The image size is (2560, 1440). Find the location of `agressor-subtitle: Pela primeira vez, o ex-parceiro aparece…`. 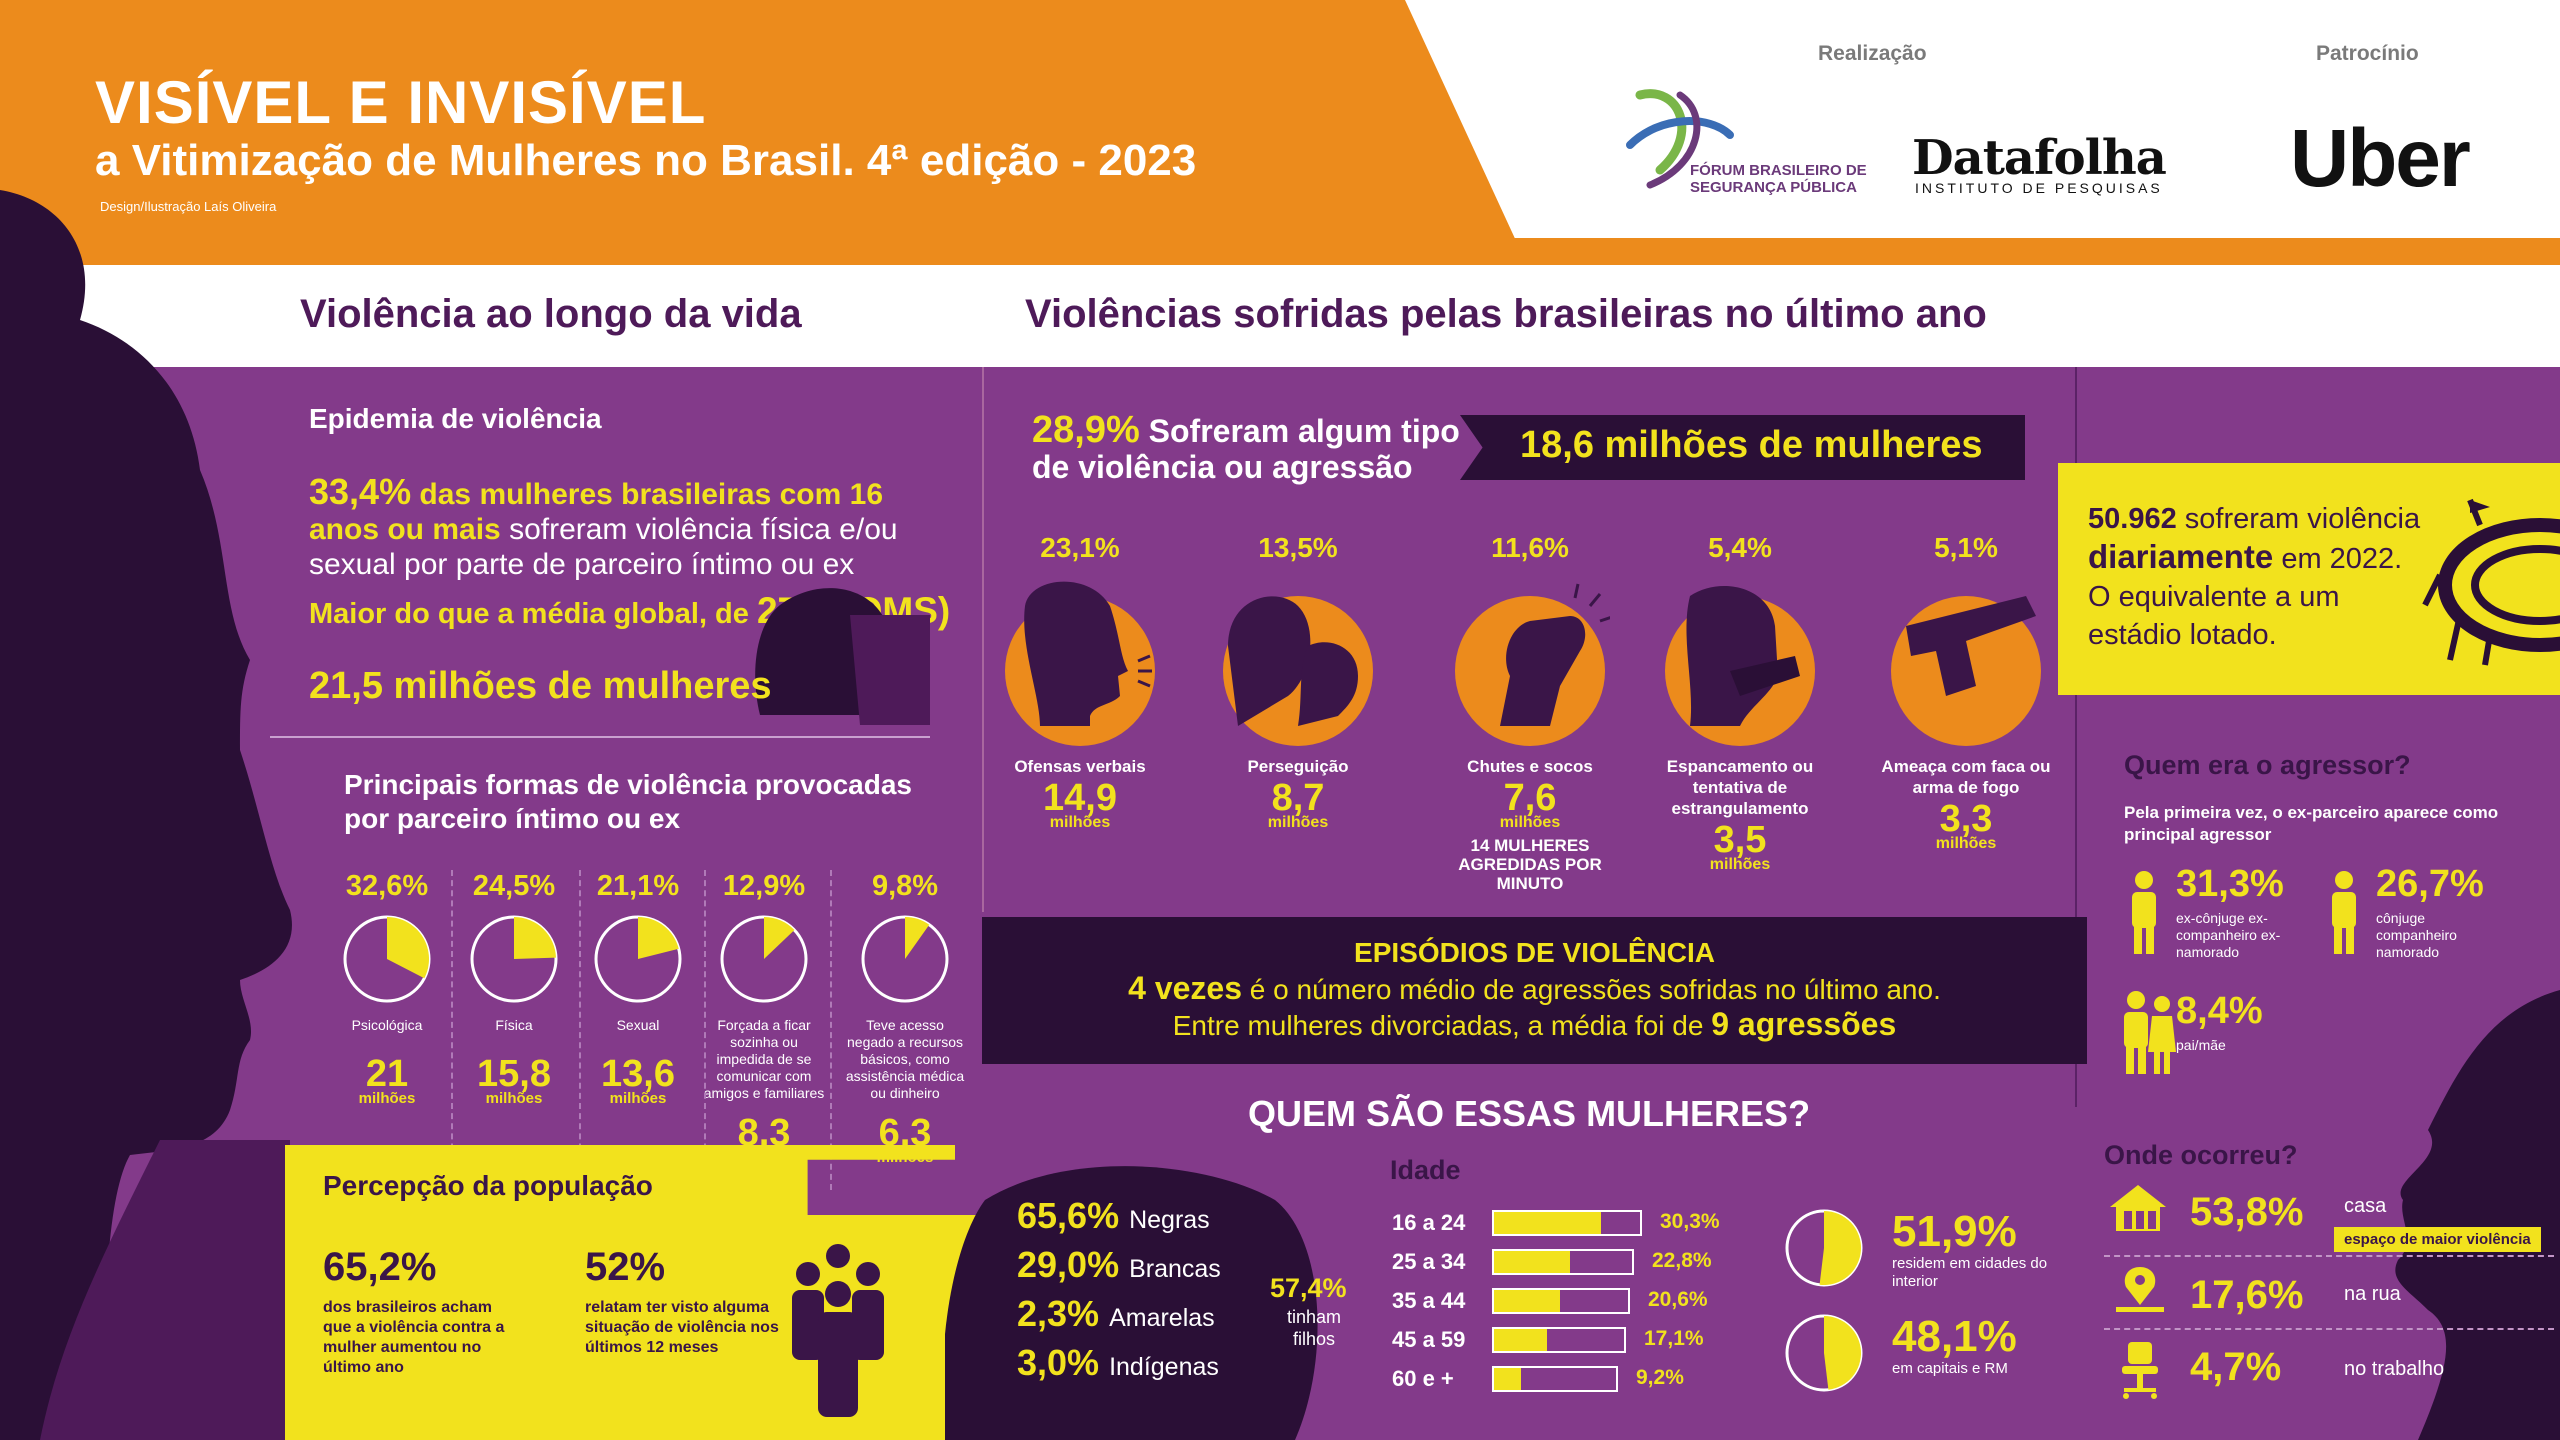

agressor-subtitle: Pela primeira vez, o ex-parceiro aparece… is located at coordinates (2311, 823).